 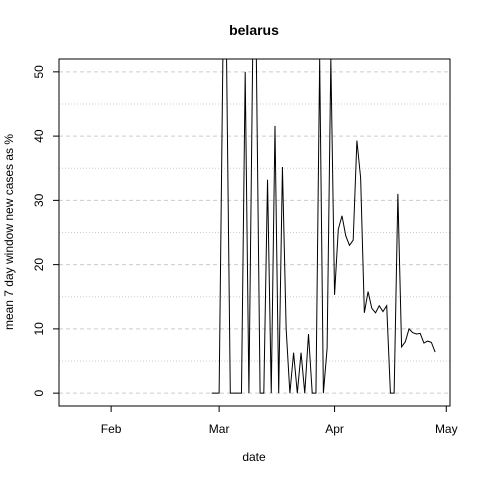 What do you see at coordinates (39, 265) in the screenshot?
I see `y-tick-label: 20` at bounding box center [39, 265].